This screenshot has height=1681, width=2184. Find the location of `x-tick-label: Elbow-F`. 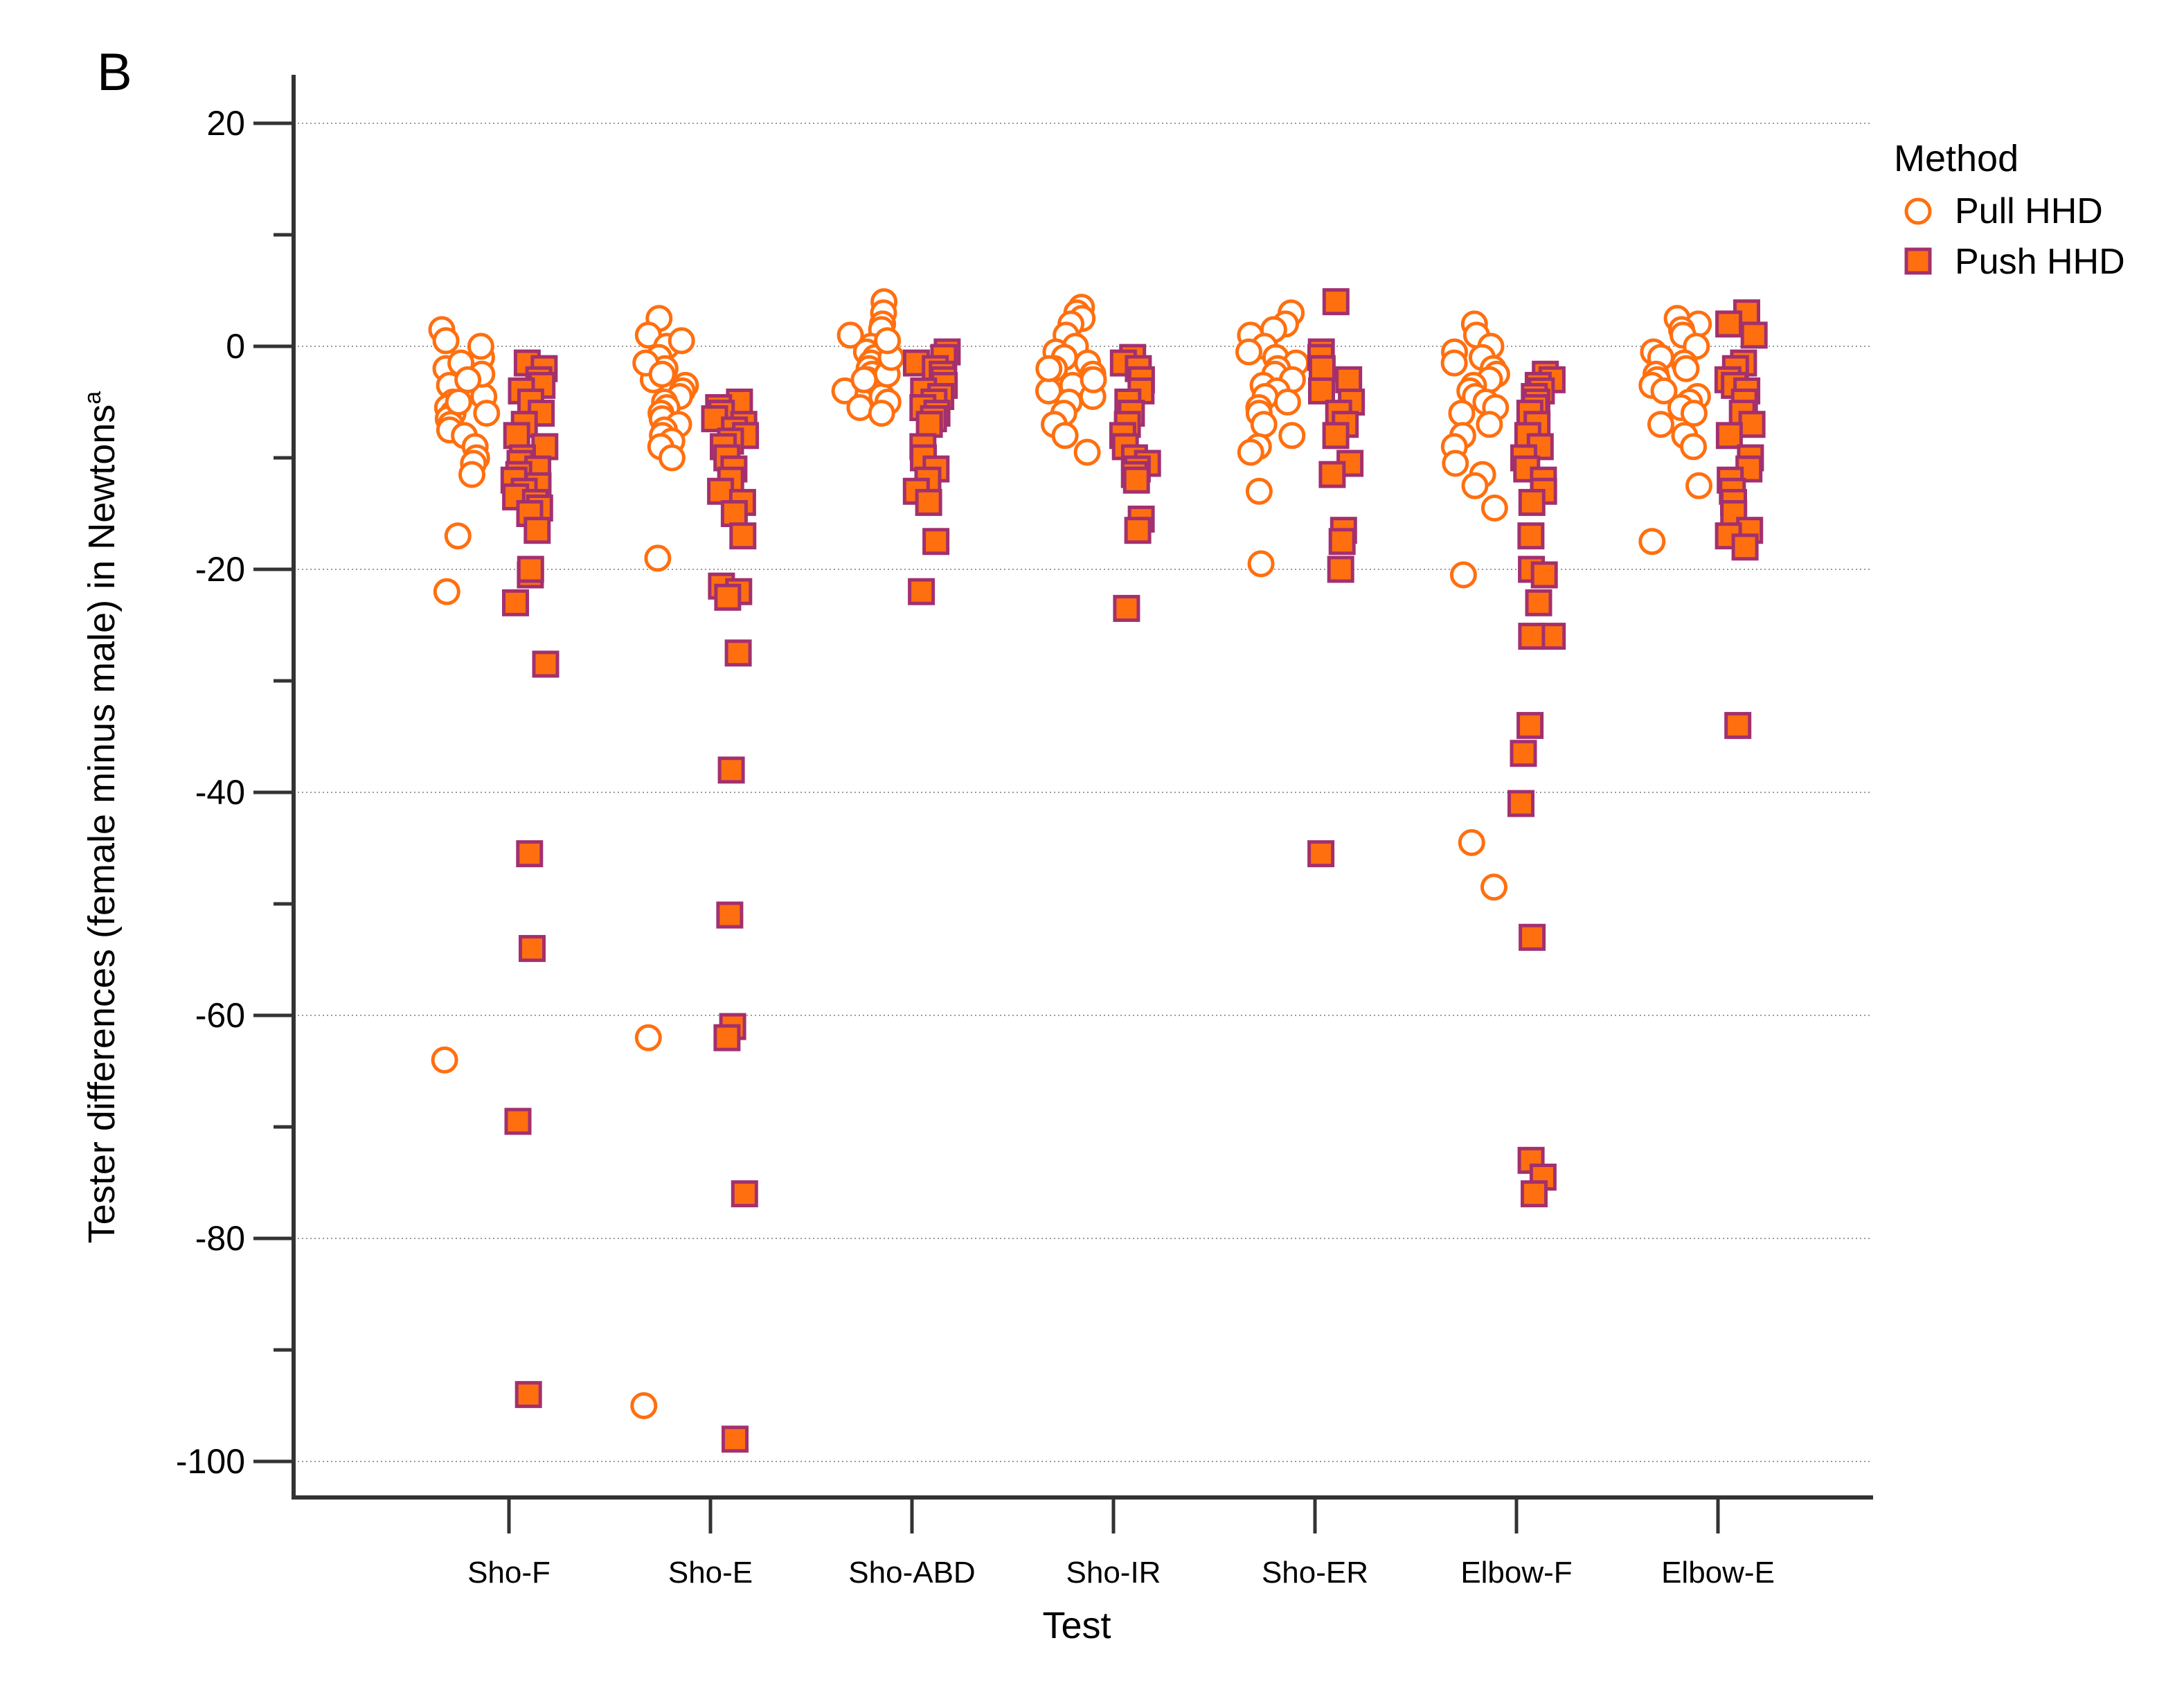

x-tick-label: Elbow-F is located at coordinates (1516, 1573).